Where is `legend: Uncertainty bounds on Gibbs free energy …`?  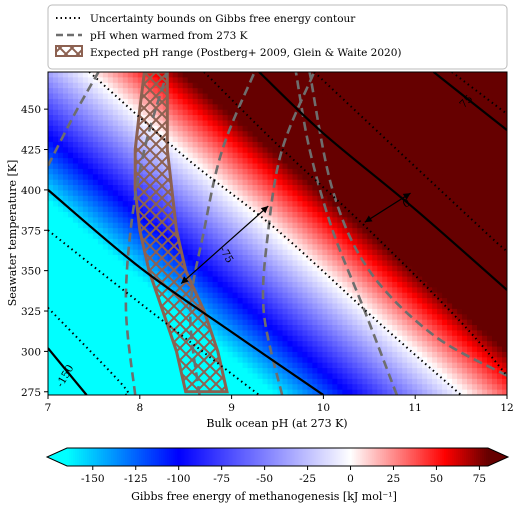
legend: Uncertainty bounds on Gibbs free energy … is located at coordinates (277, 37).